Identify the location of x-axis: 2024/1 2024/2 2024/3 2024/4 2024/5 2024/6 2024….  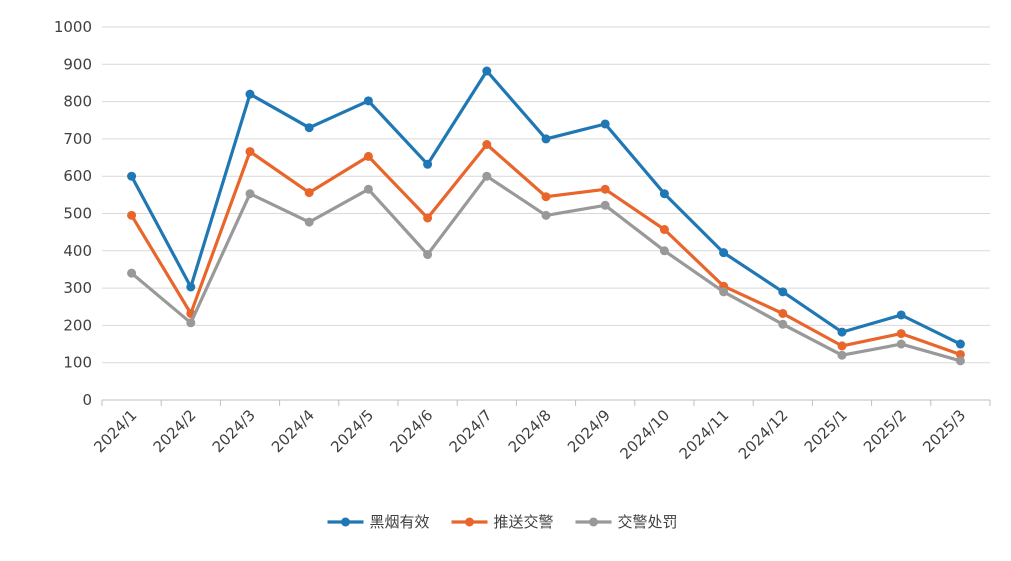
(540, 431).